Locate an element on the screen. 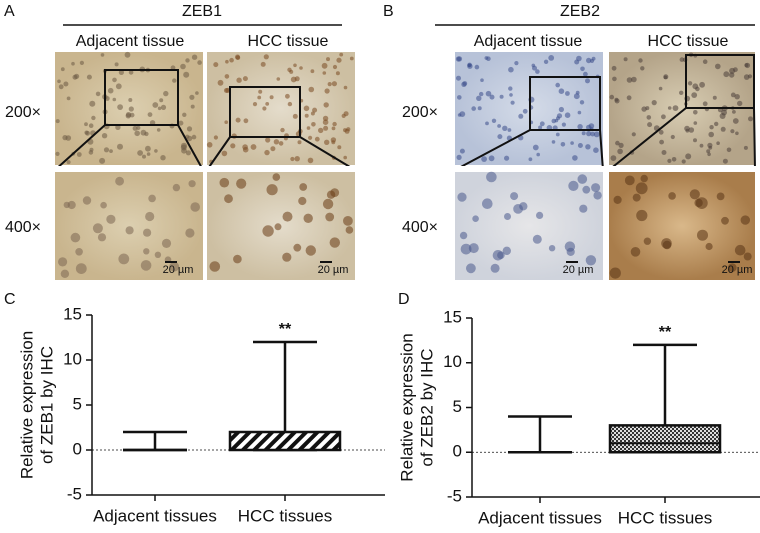 The height and width of the screenshot is (533, 760). y-tick-label: -5 is located at coordinates (454, 495).